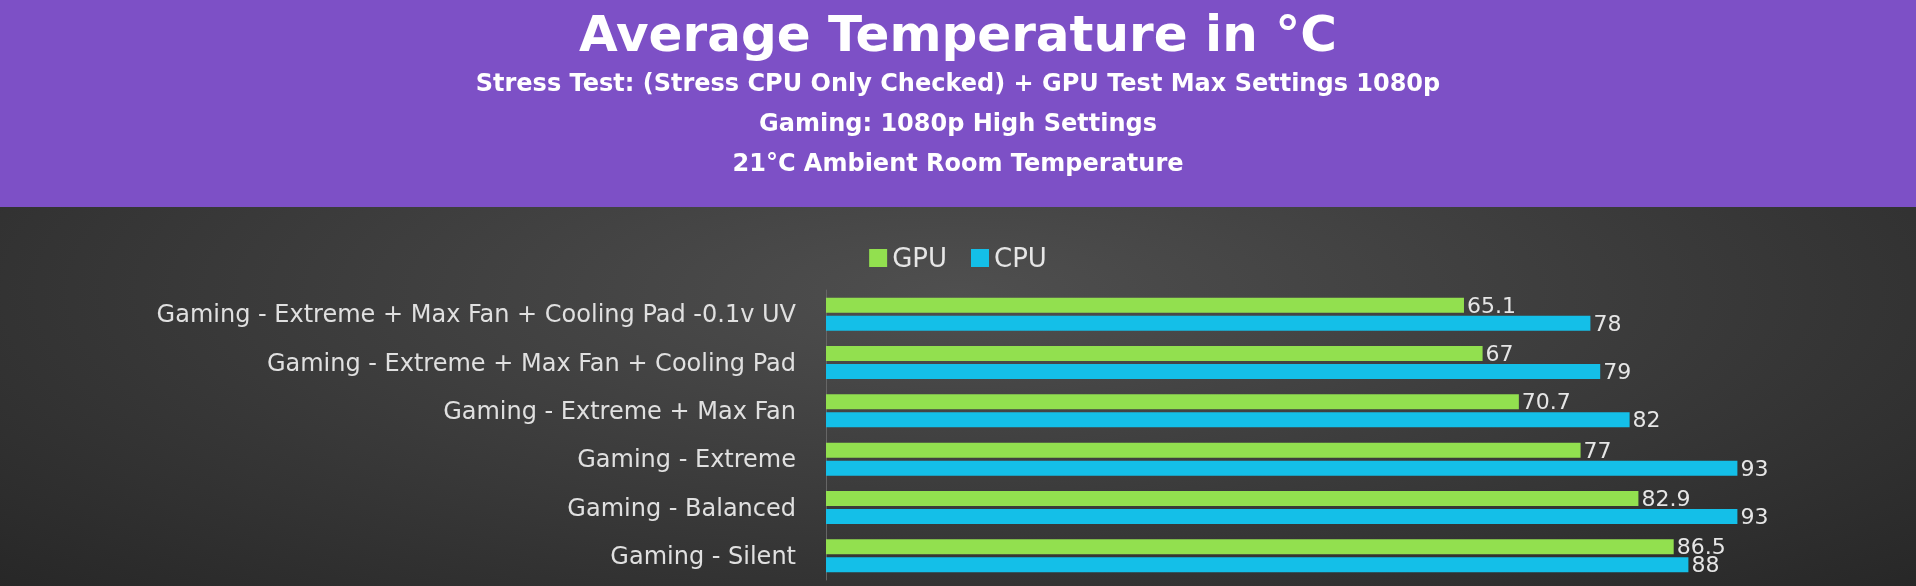  Describe the element at coordinates (1546, 402) in the screenshot. I see `data-label: 70.7` at that location.